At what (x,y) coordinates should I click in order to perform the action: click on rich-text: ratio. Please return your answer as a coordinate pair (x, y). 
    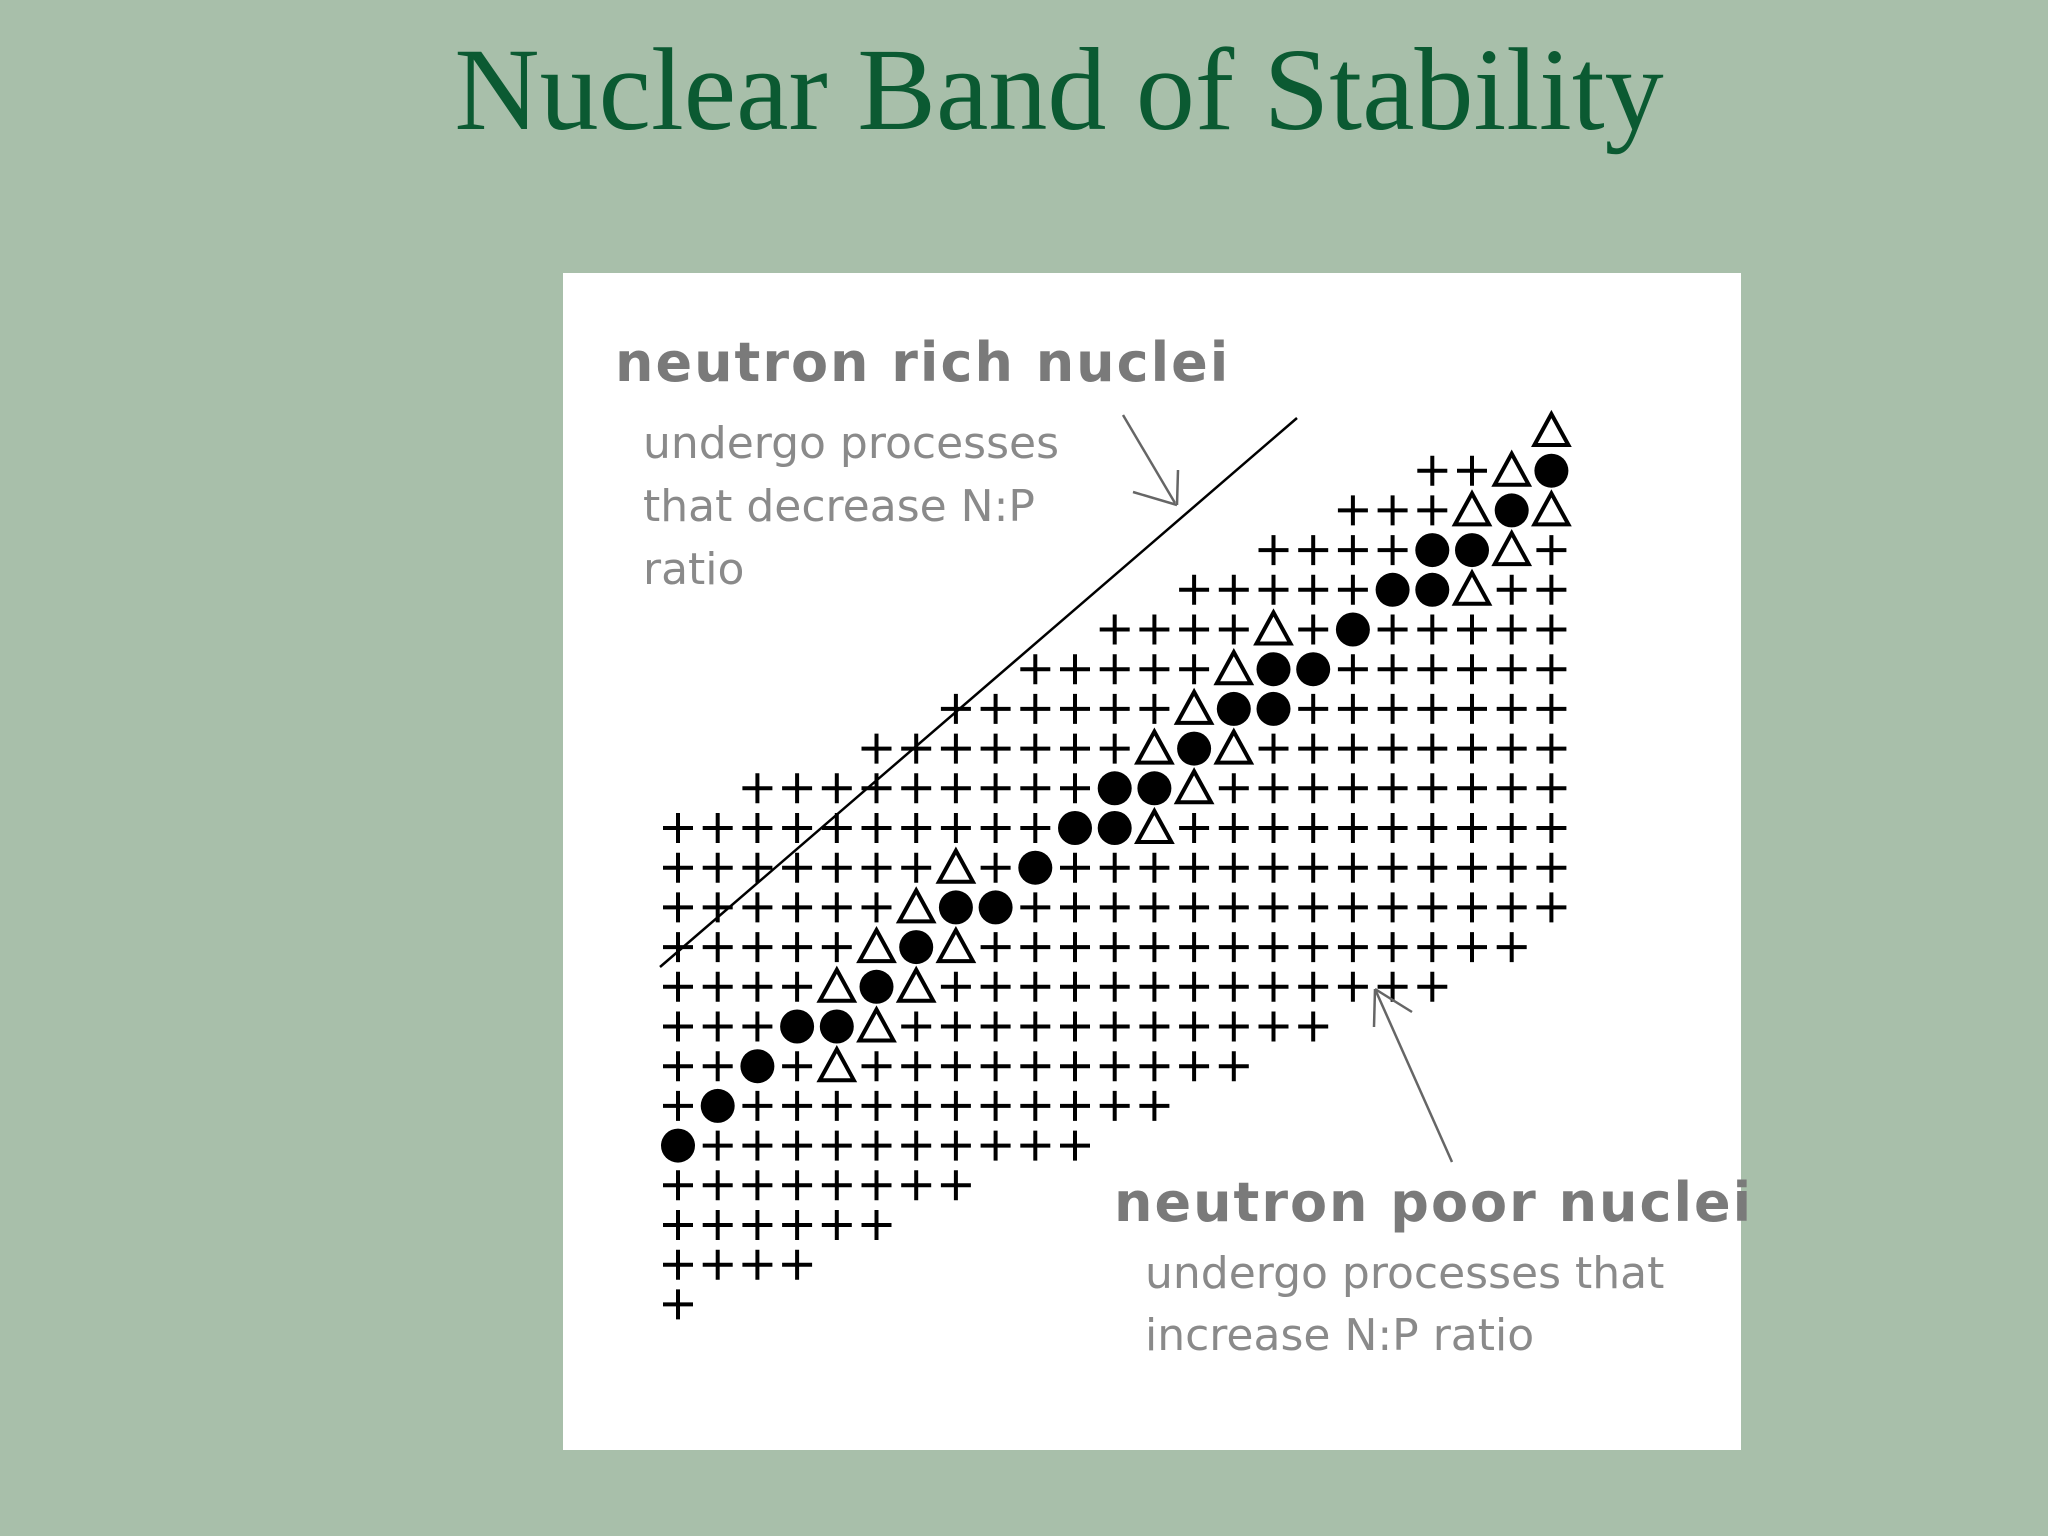
    Looking at the image, I should click on (693, 569).